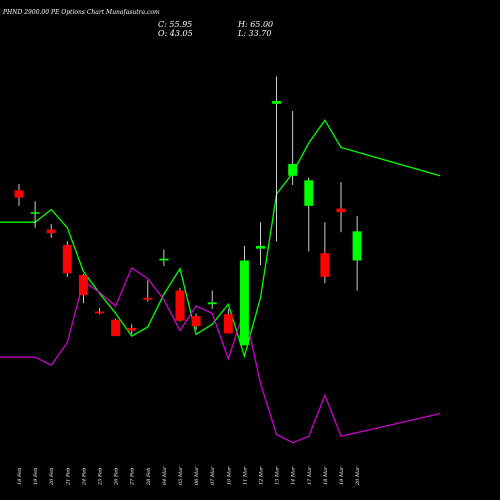  I want to click on x-tick-label: 19 Feb, so click(36, 476).